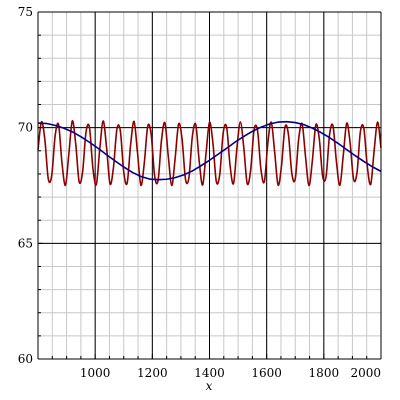  What do you see at coordinates (365, 373) in the screenshot?
I see `x-tick-label: 2000` at bounding box center [365, 373].